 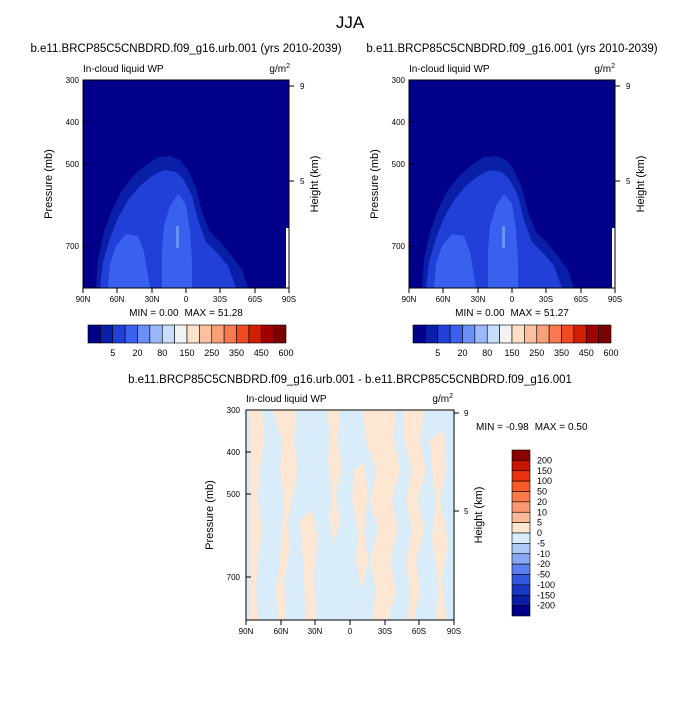 I want to click on panel-1-subtitle: In-cloud liquid WP, so click(x=123, y=69).